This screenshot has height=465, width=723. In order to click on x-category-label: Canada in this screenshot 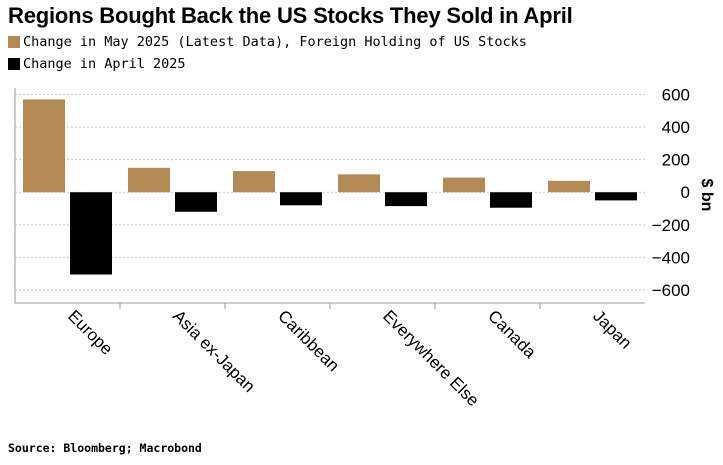, I will do `click(512, 334)`.